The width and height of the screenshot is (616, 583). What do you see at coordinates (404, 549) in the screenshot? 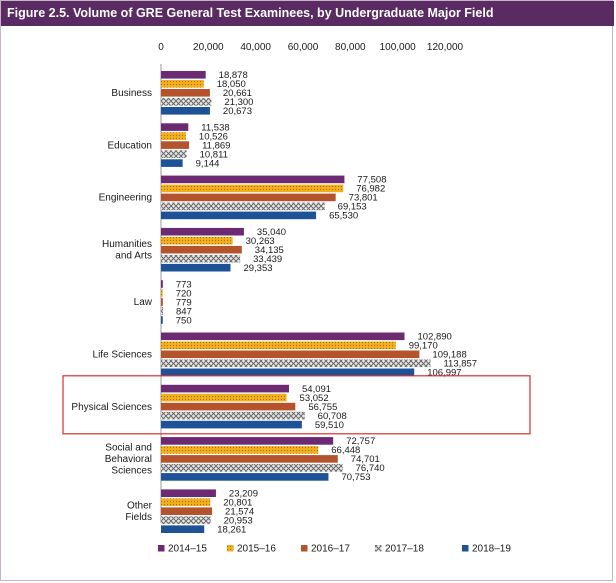
I see `legend-label: 2017–18` at bounding box center [404, 549].